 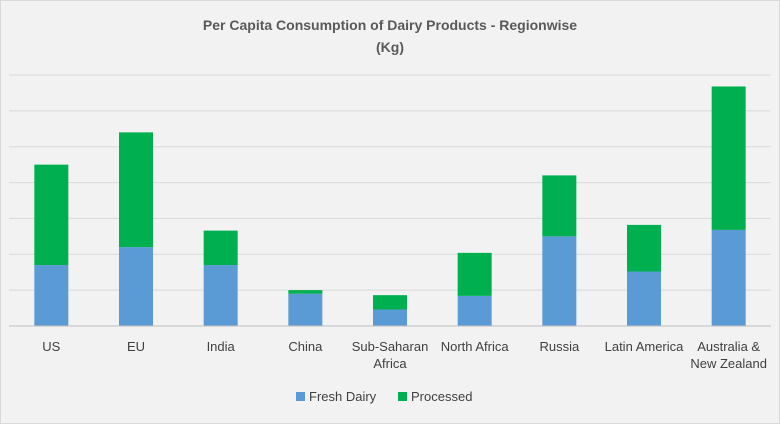 I want to click on category-label: Russia, so click(x=559, y=346).